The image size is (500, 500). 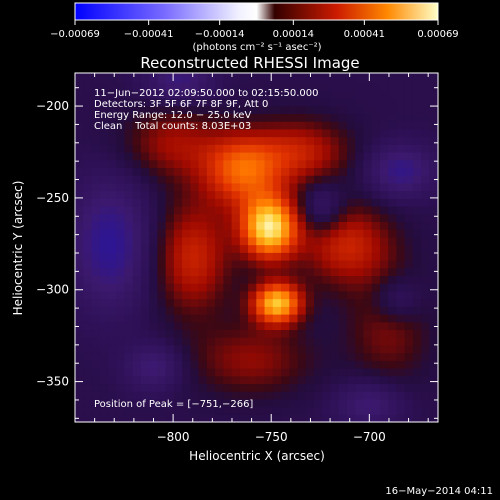 What do you see at coordinates (52, 106) in the screenshot?
I see `y-tick-label: −200` at bounding box center [52, 106].